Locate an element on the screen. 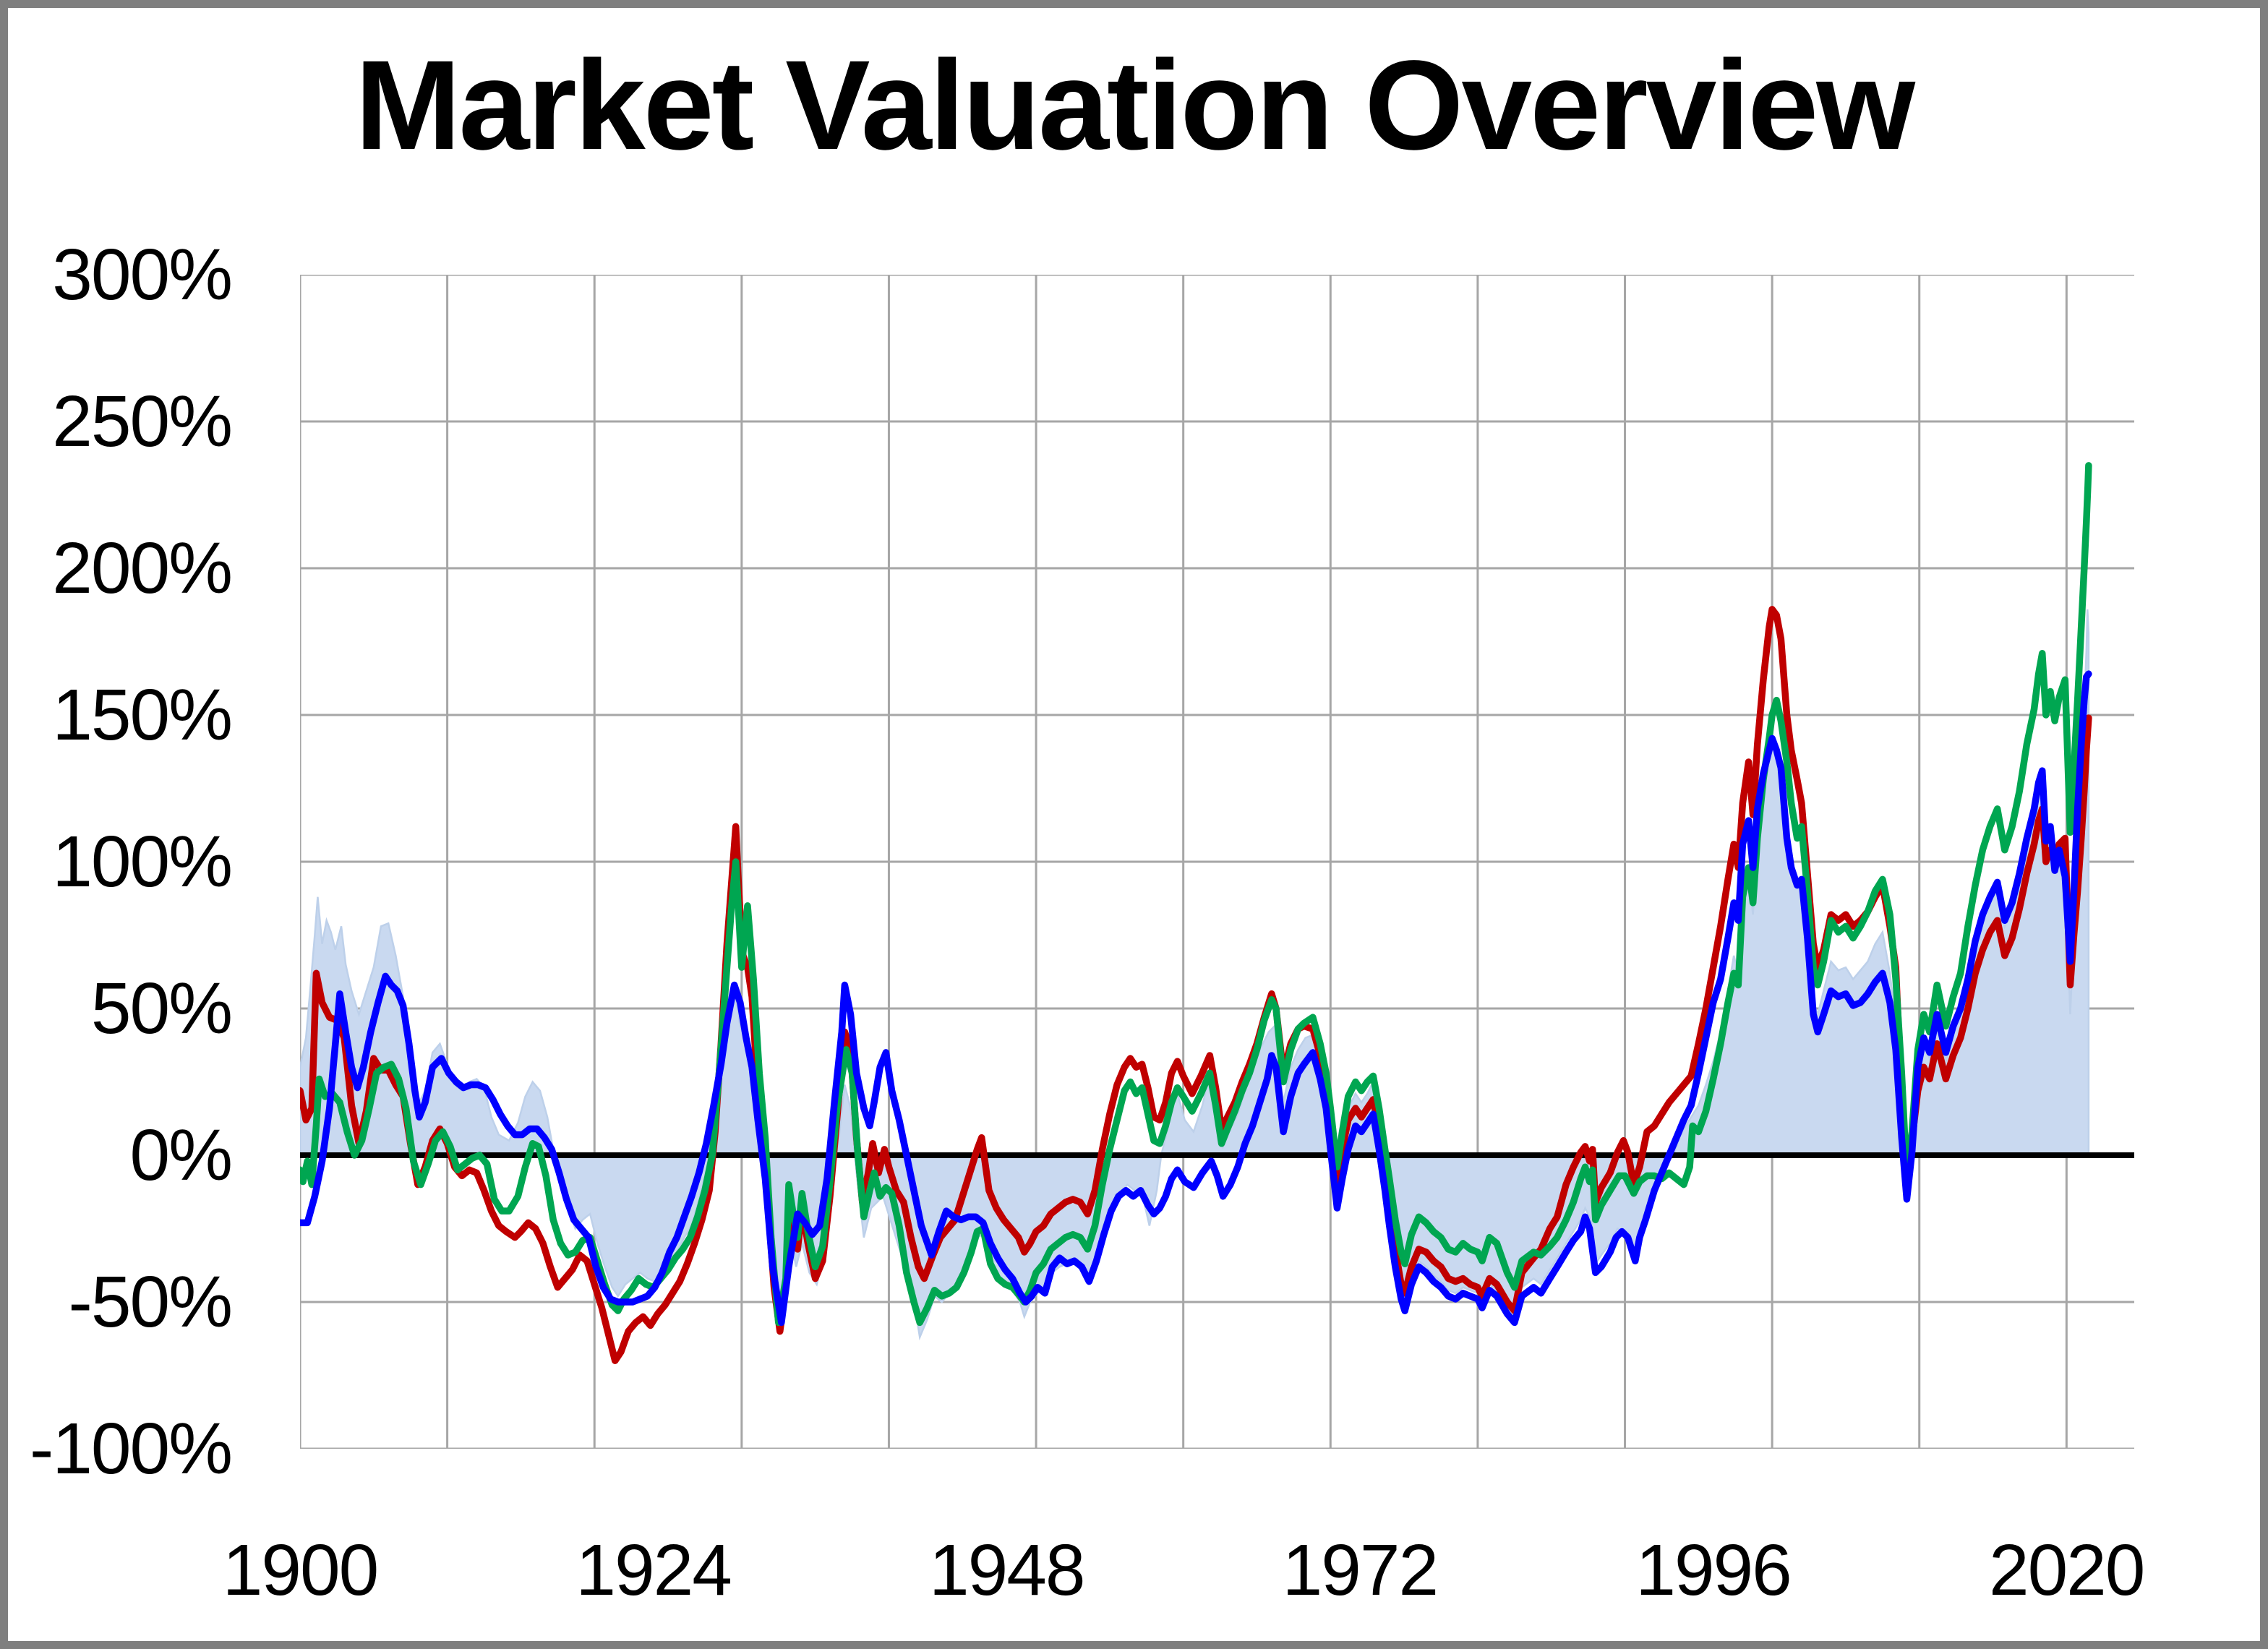 Image resolution: width=2268 pixels, height=1649 pixels. y-axis-tick: 100% is located at coordinates (142, 861).